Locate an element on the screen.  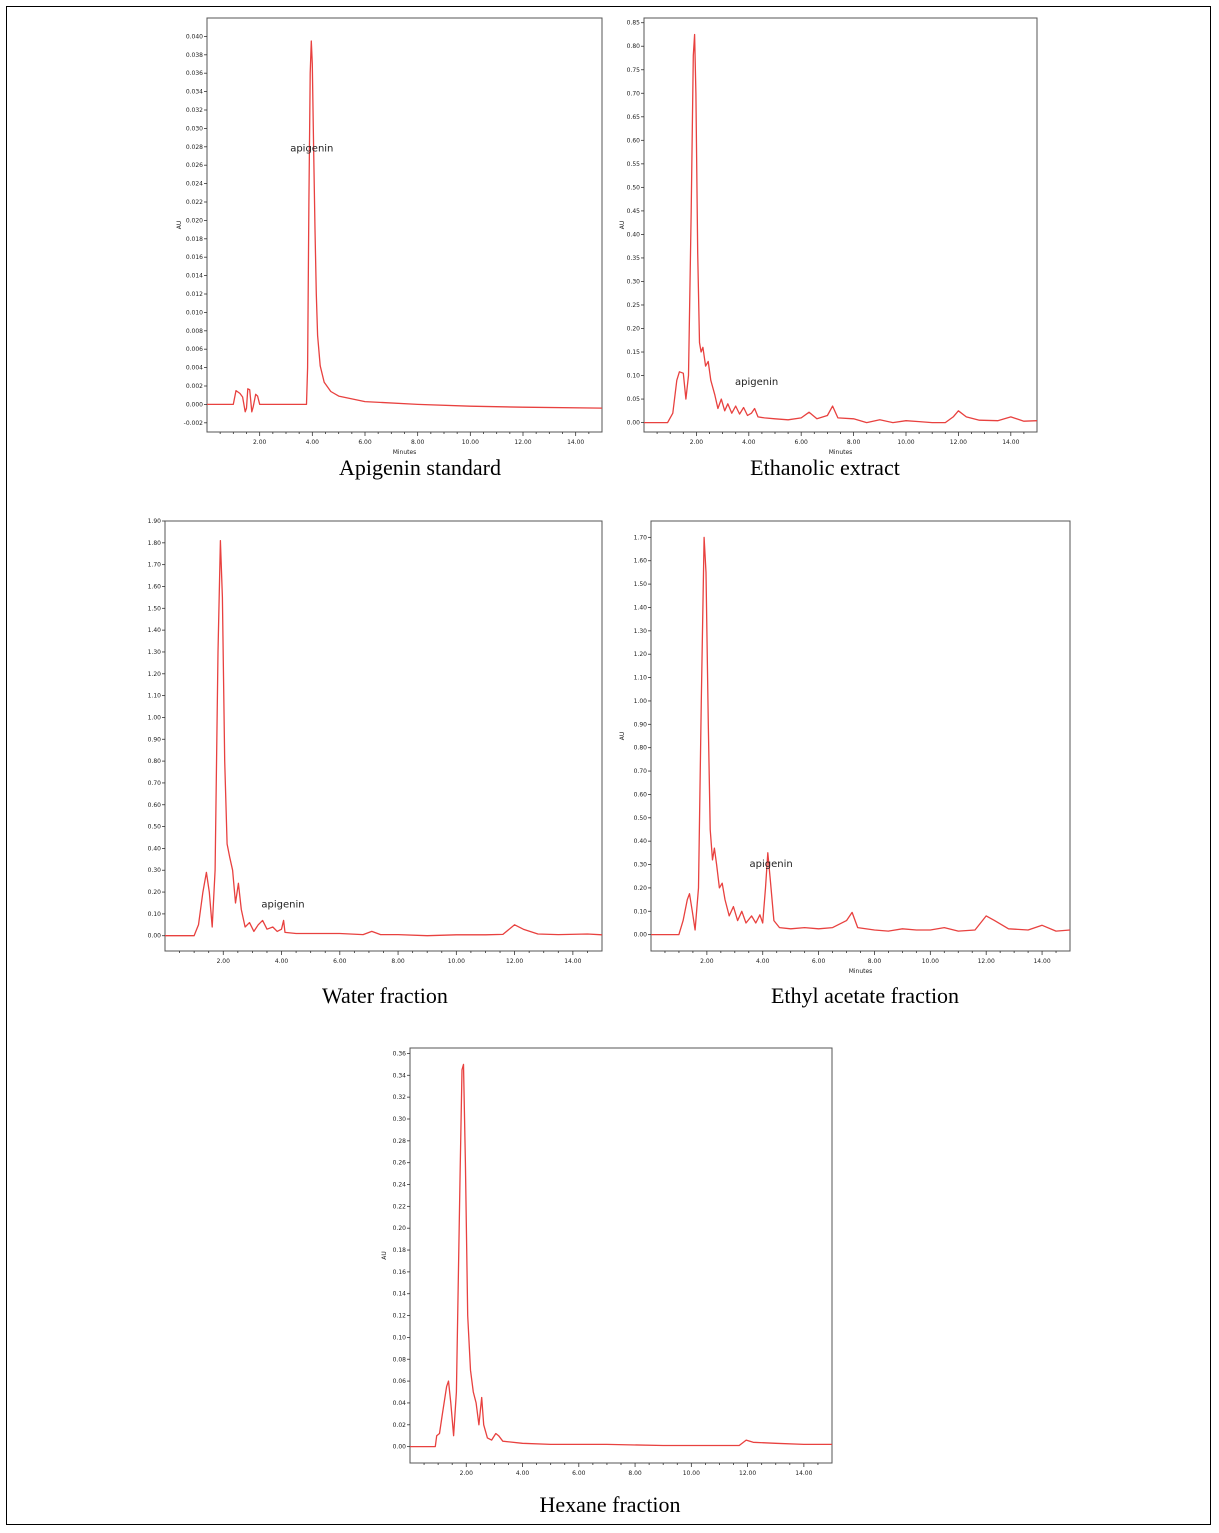
plot-area-ethanolic-extract is located at coordinates (840, 225).